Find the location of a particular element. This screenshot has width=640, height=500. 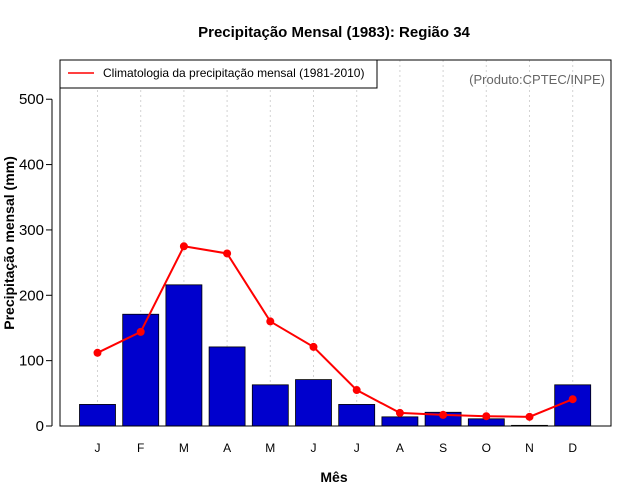

x-tick-label-9: S is located at coordinates (443, 448).